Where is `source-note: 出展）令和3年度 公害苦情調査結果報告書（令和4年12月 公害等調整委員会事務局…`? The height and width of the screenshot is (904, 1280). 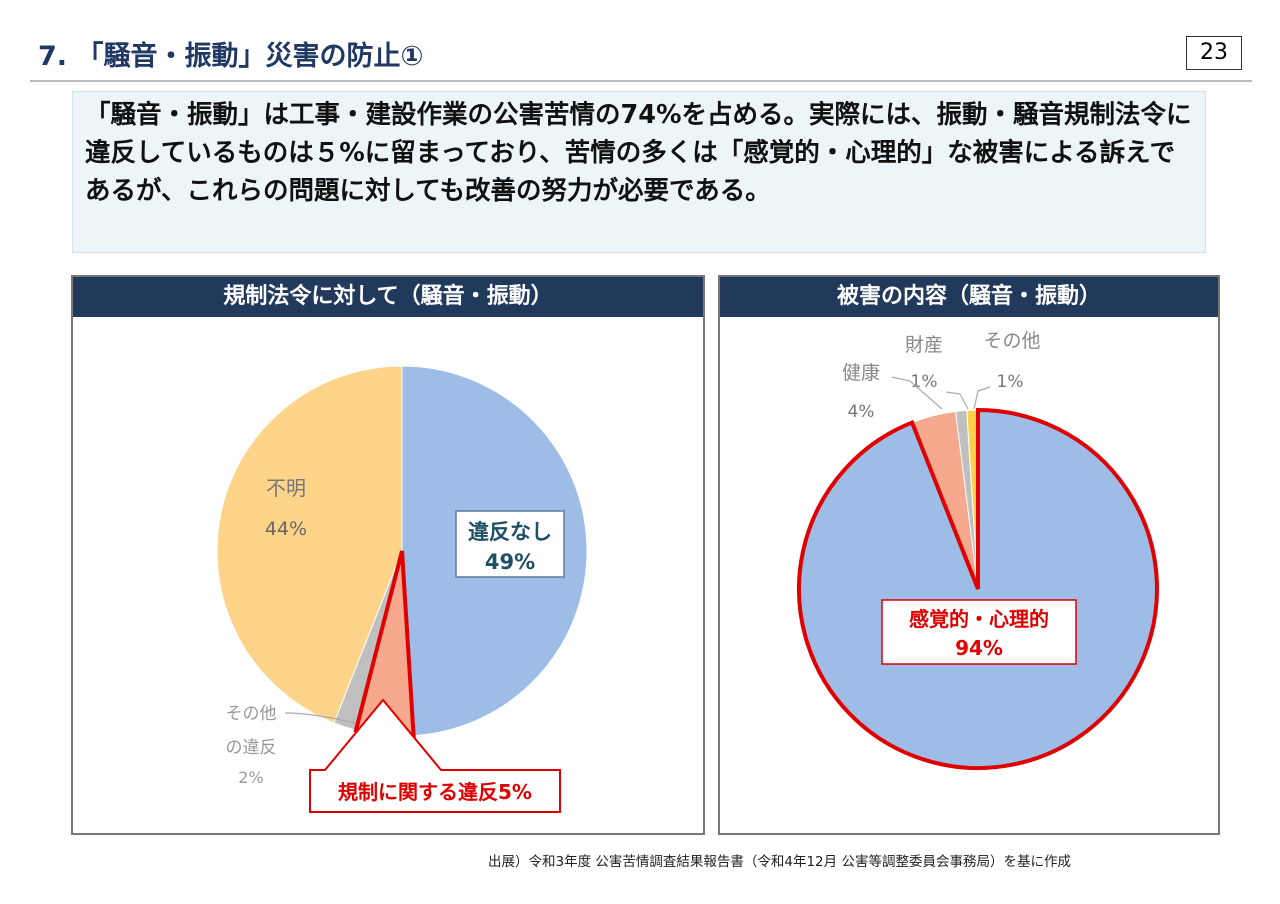
source-note: 出展）令和3年度 公害苦情調査結果報告書（令和4年12月 公害等調整委員会事務局… is located at coordinates (779, 862).